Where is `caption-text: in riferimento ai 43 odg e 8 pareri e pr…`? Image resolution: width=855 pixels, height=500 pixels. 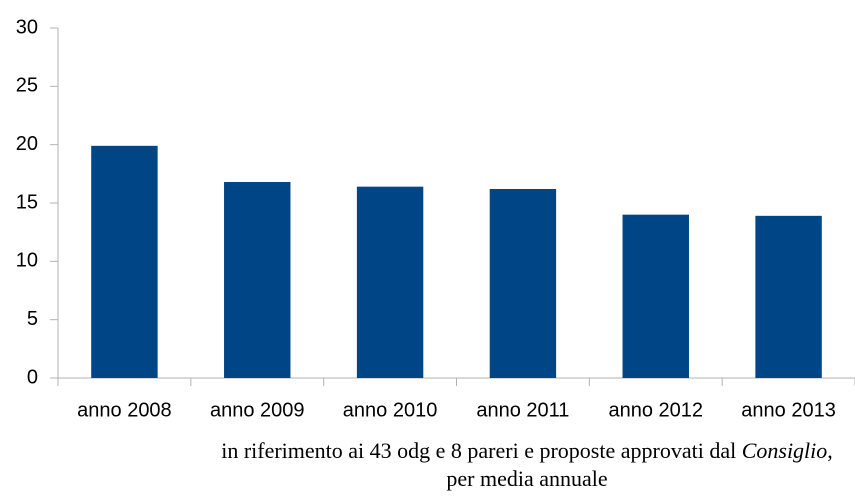
caption-text: in riferimento ai 43 odg e 8 pareri e pr… is located at coordinates (481, 450).